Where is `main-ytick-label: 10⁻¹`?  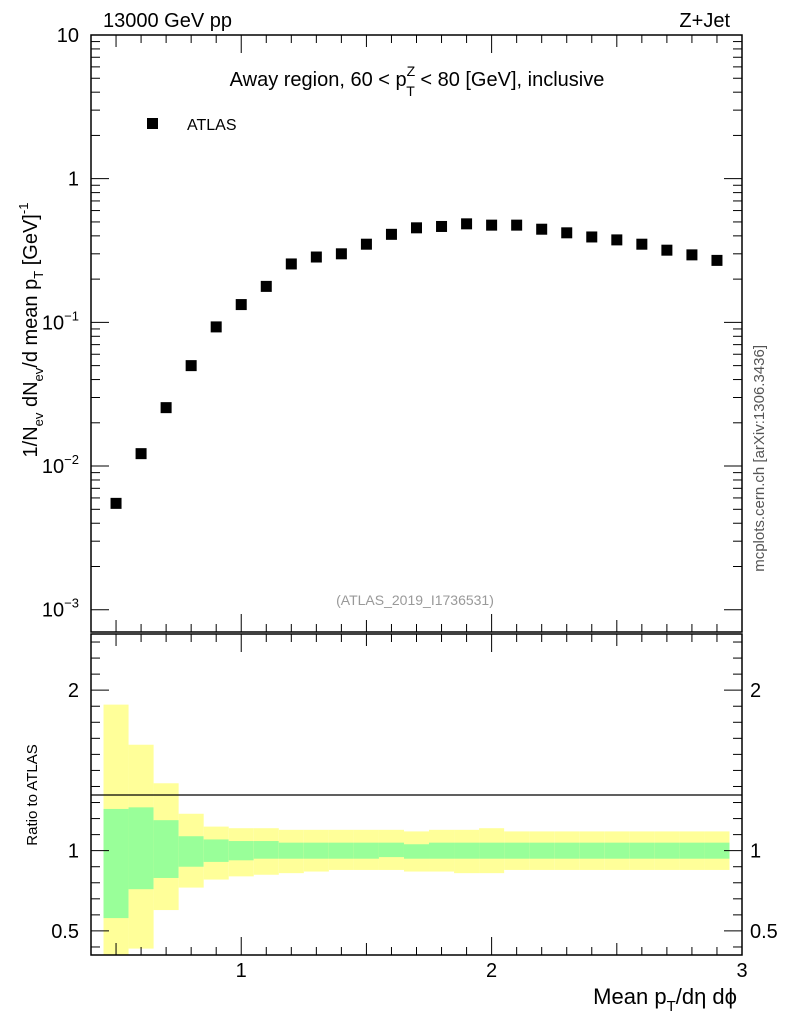
main-ytick-label: 10⁻¹ is located at coordinates (60, 321).